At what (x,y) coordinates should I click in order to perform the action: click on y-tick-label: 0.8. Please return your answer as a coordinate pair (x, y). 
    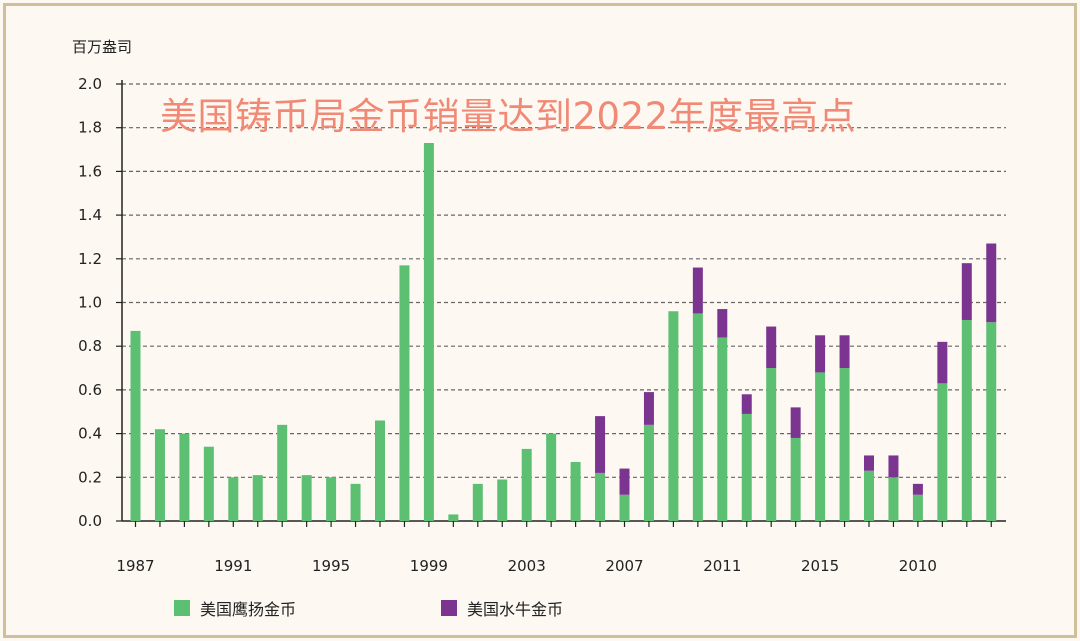
    Looking at the image, I should click on (90, 346).